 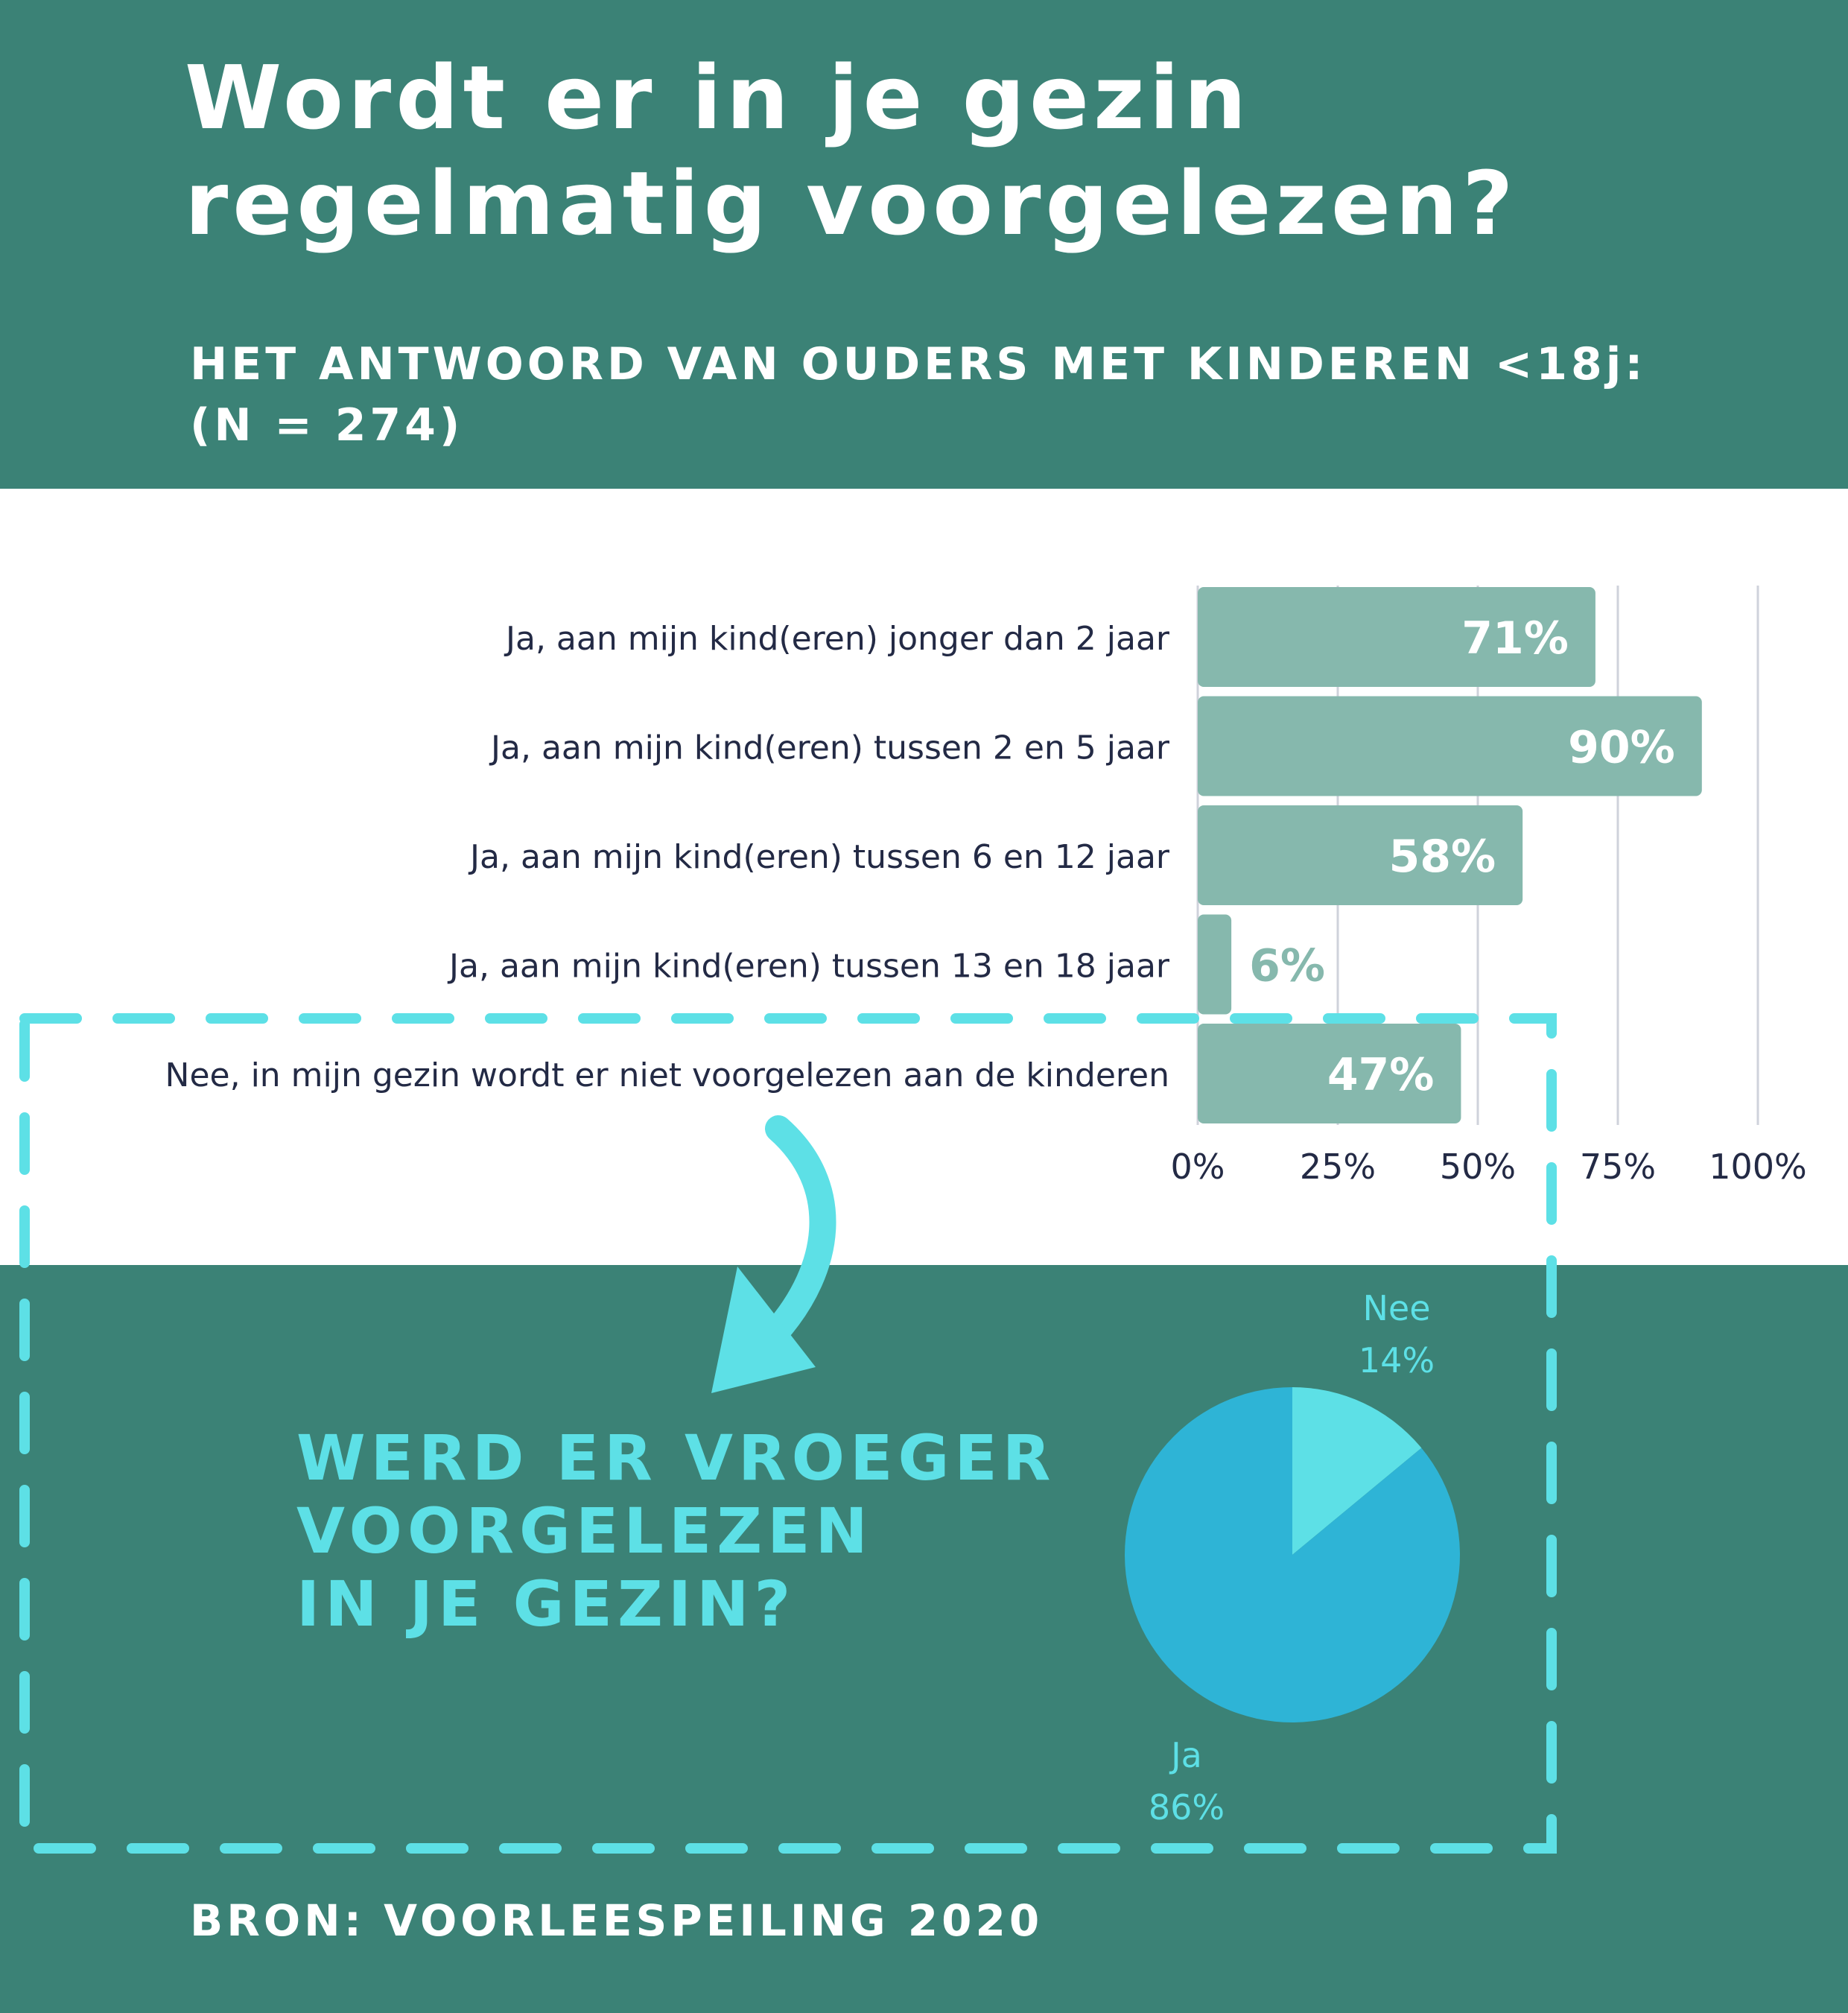 What do you see at coordinates (1618, 1167) in the screenshot?
I see `x-tick-label: 75%` at bounding box center [1618, 1167].